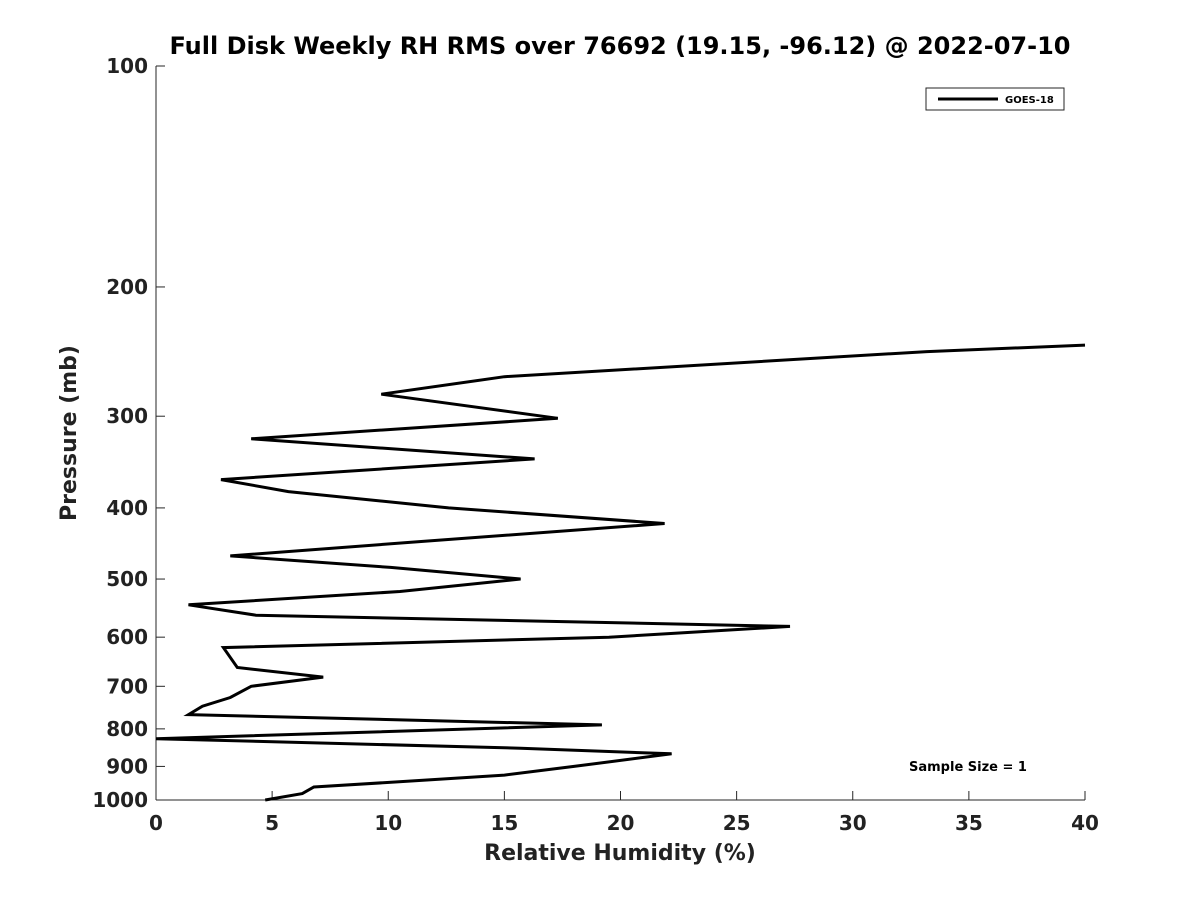 This screenshot has height=900, width=1200. Describe the element at coordinates (969, 823) in the screenshot. I see `x-tick-label: 35` at that location.